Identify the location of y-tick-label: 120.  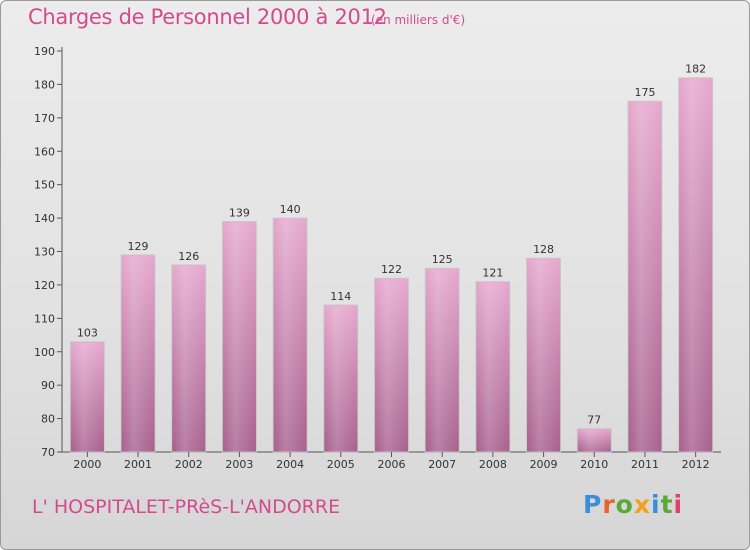
(44, 285).